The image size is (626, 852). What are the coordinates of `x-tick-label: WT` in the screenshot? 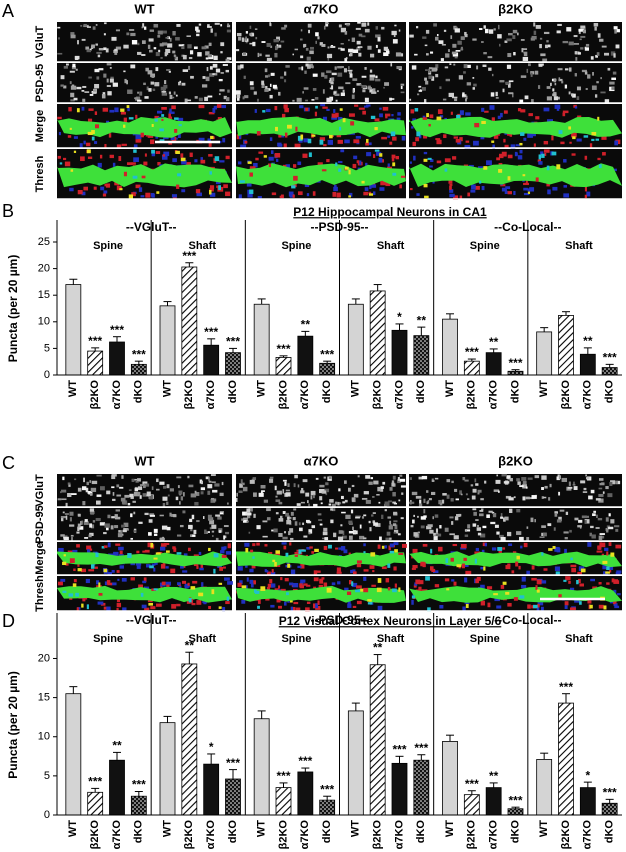 It's located at (356, 828).